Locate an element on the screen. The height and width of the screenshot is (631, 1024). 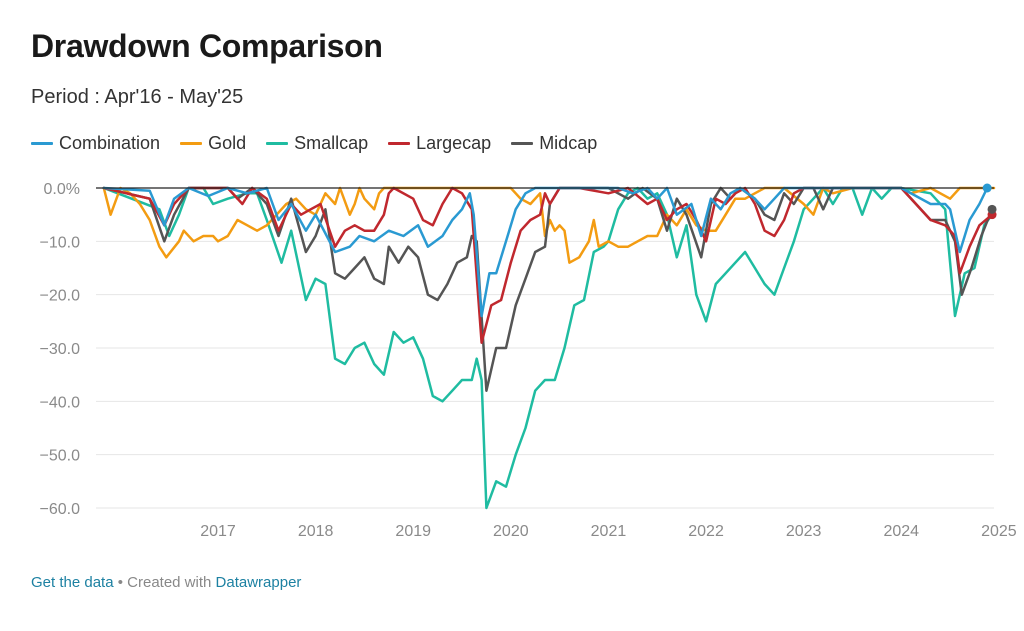
y-tick-label: −60.0 is located at coordinates (60, 509).